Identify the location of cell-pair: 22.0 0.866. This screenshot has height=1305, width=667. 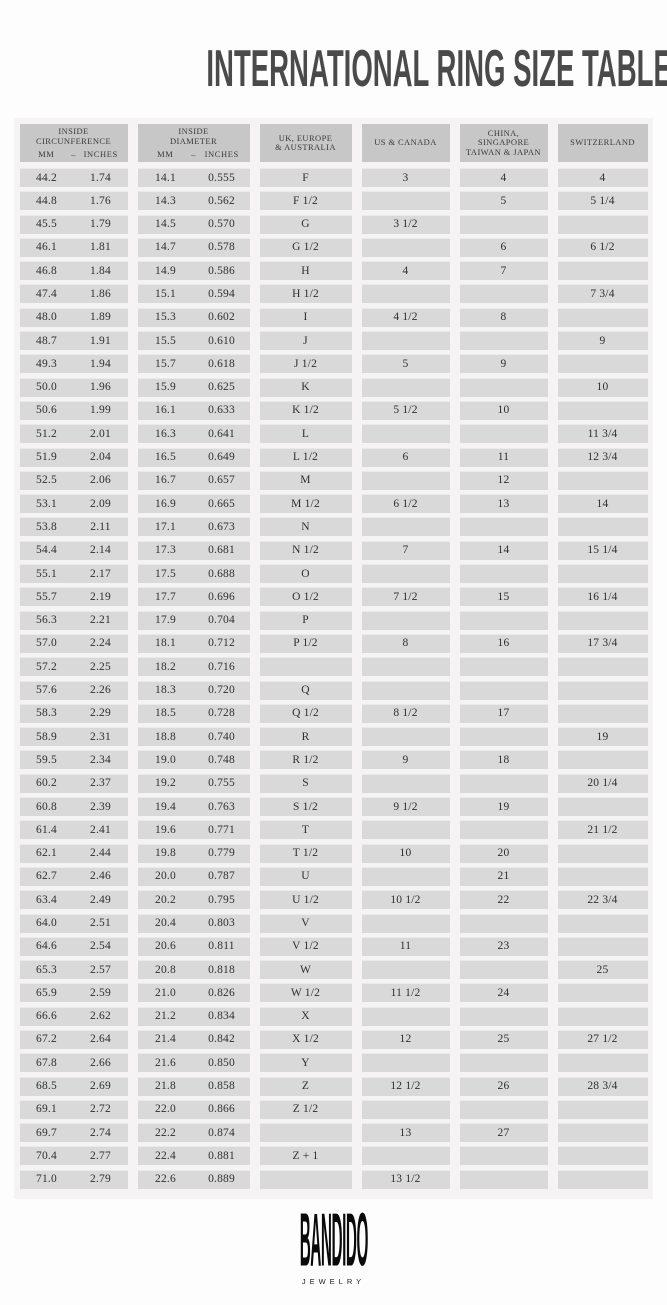
(193, 1109).